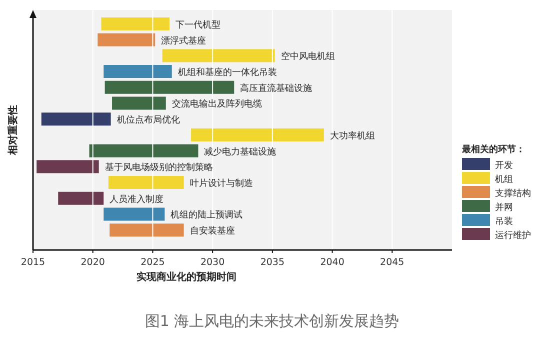 The width and height of the screenshot is (544, 339). I want to click on y-tick-label: 自安装基座, so click(212, 231).